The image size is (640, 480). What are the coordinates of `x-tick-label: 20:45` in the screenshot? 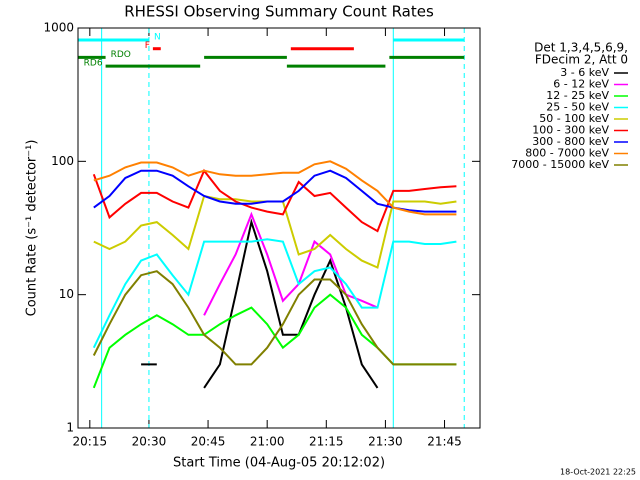 It's located at (208, 442).